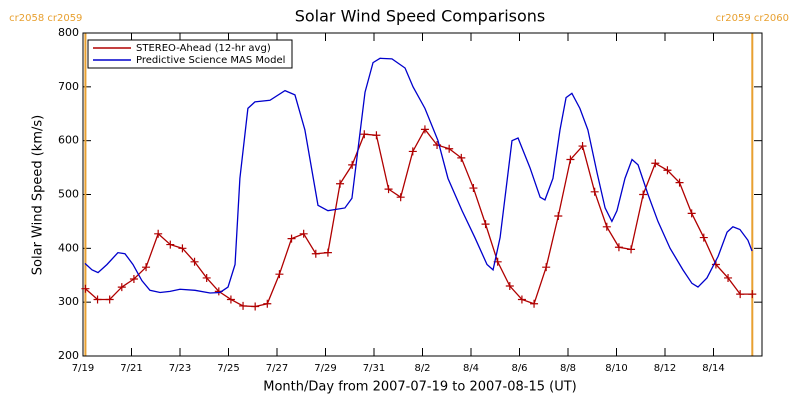  Describe the element at coordinates (38, 195) in the screenshot. I see `y-axis-label: Solar Wind Speed (km/s)` at that location.